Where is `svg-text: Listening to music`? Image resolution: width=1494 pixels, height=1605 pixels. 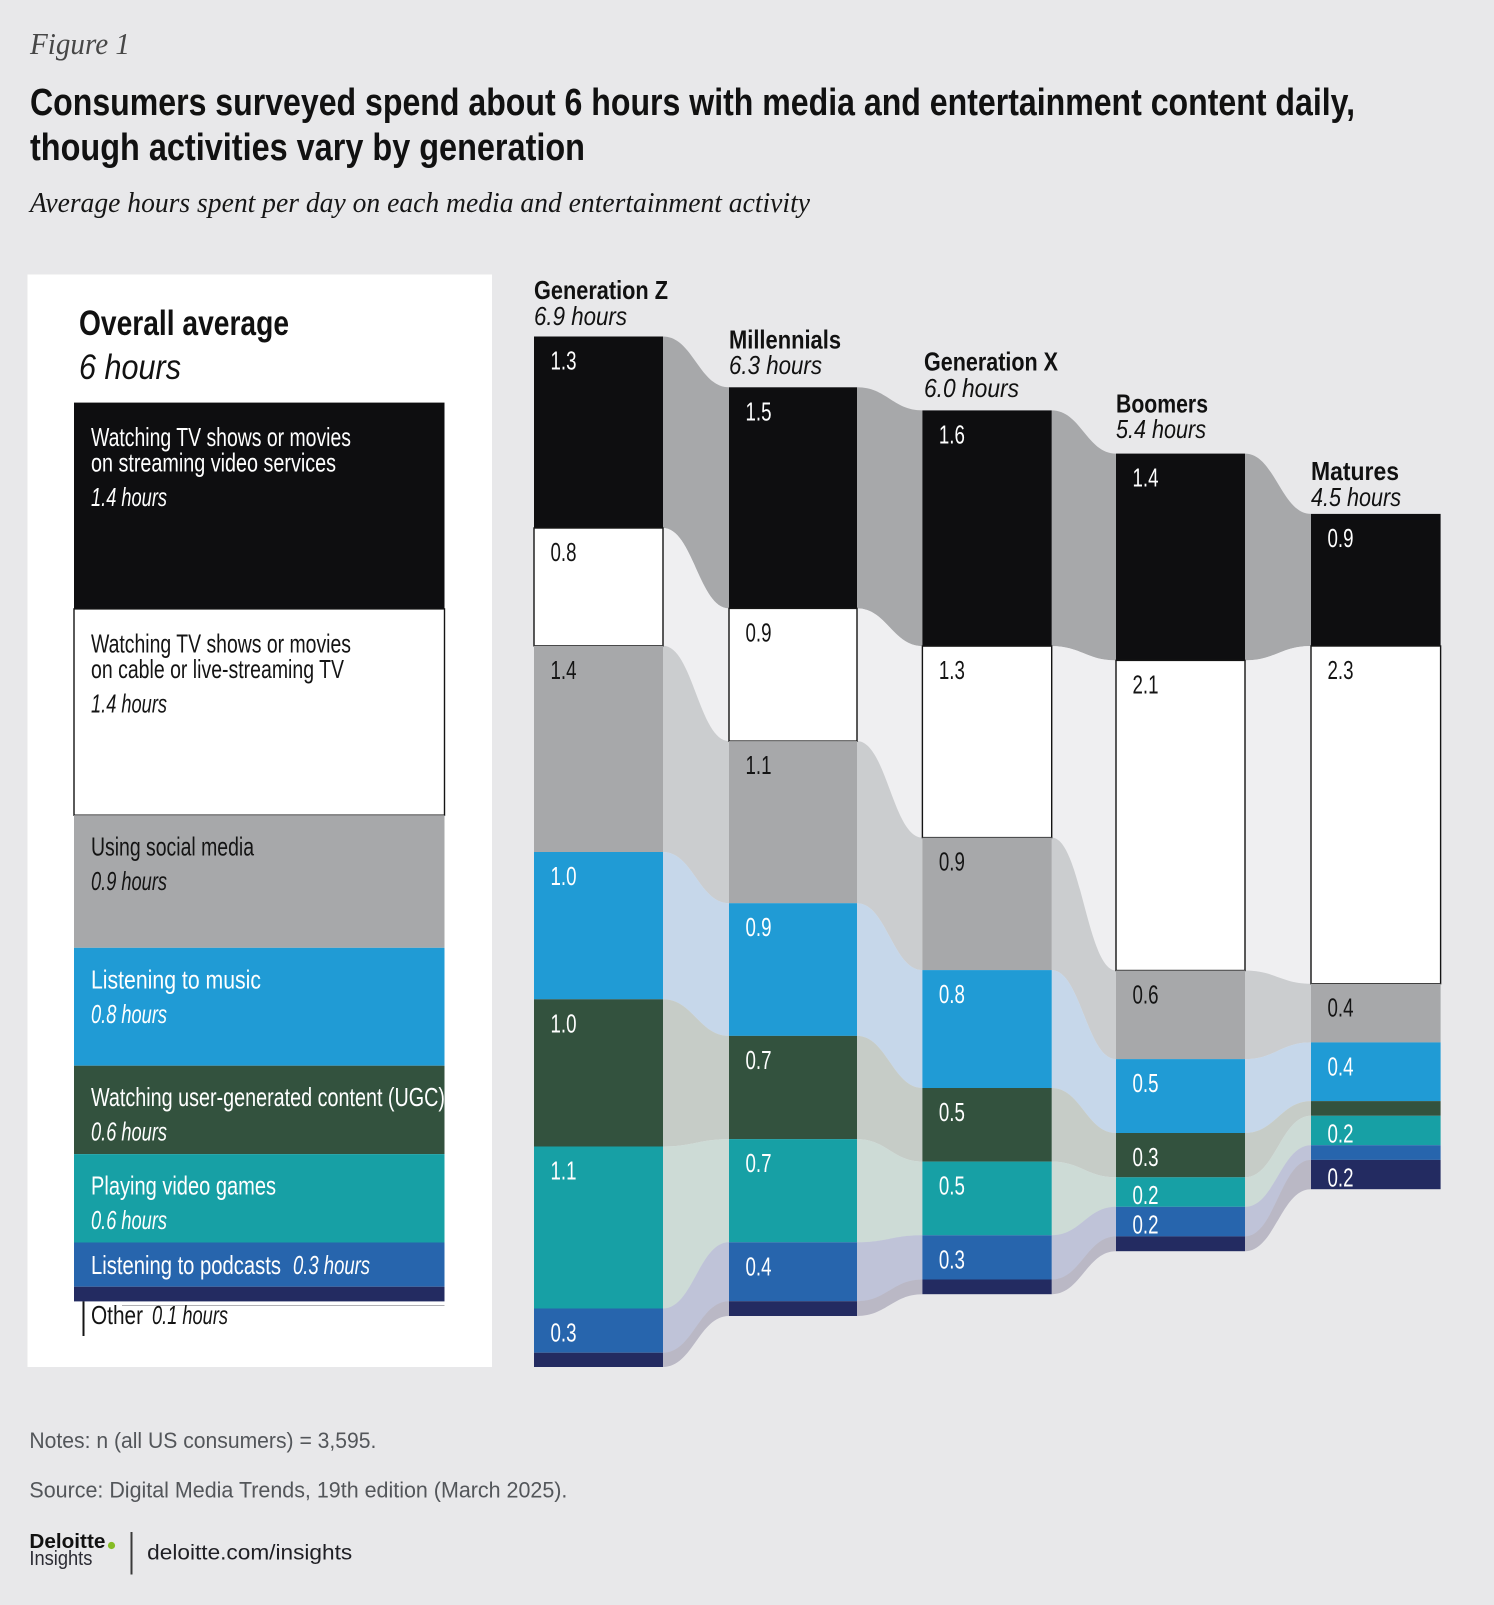
svg-text: Listening to music is located at coordinates (176, 979).